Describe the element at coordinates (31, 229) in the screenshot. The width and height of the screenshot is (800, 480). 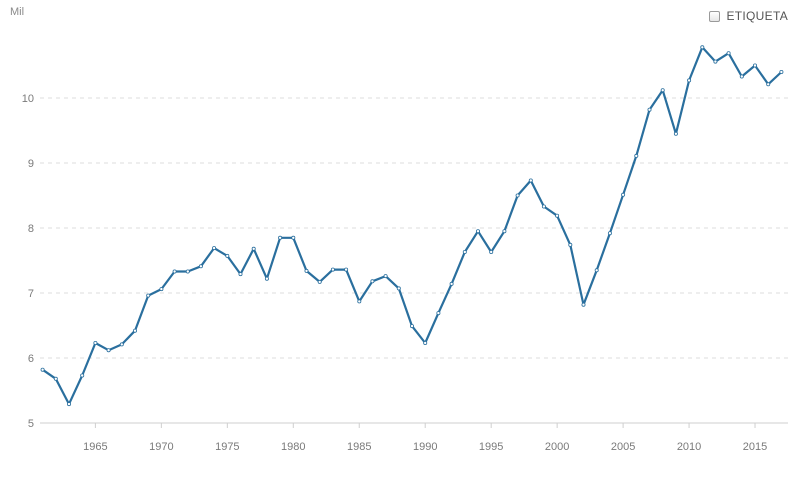
I see `y-tick-label: 8` at that location.